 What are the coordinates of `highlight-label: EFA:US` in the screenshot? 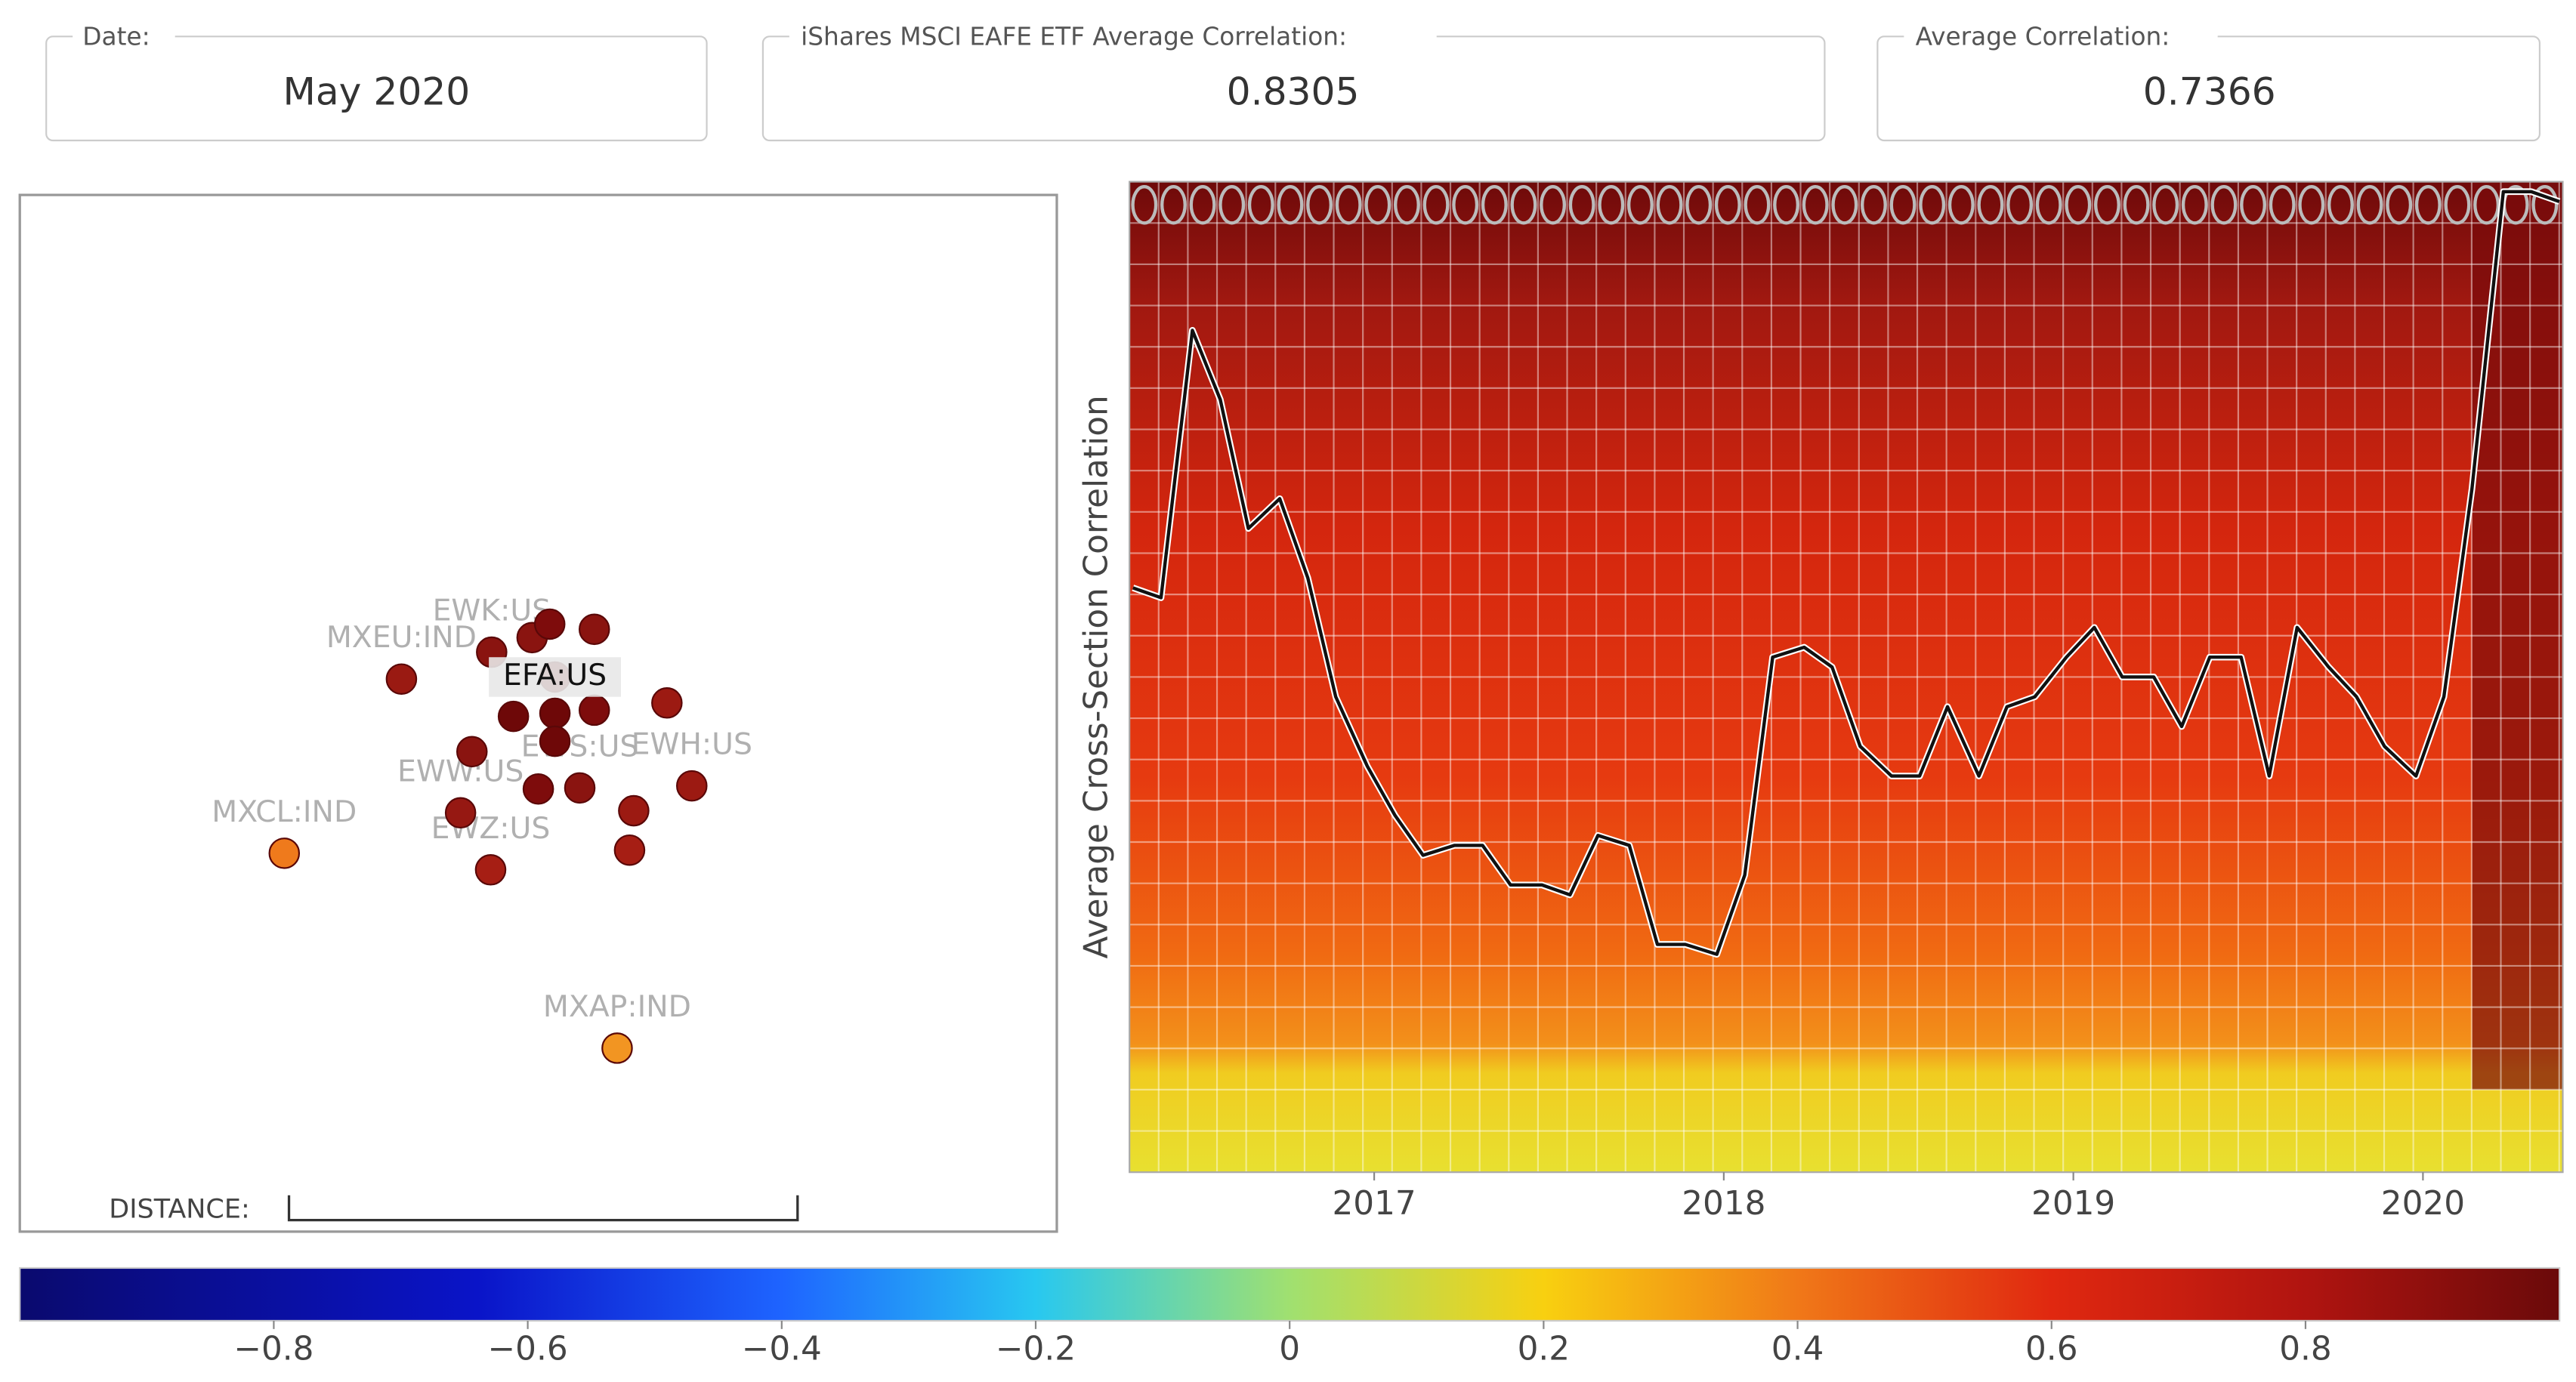 It's located at (555, 675).